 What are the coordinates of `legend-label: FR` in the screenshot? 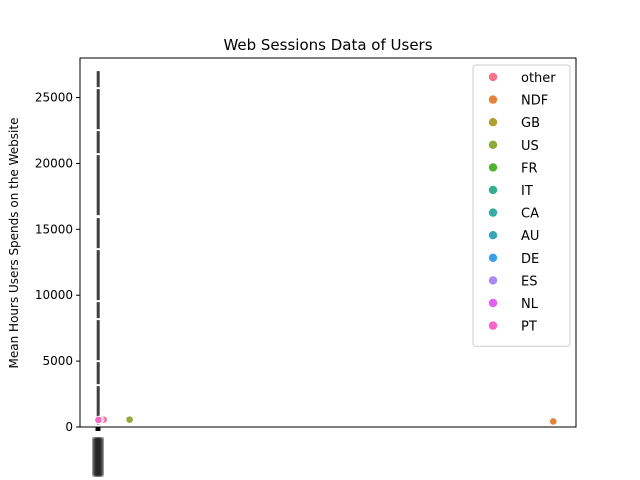 It's located at (529, 168).